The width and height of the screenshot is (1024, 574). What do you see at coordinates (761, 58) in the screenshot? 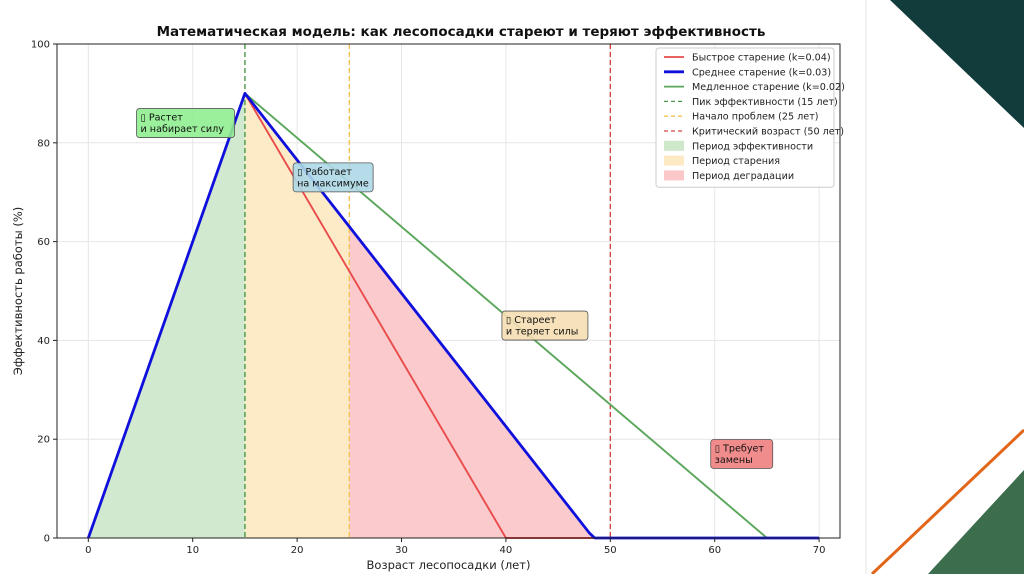
I see `legend-label: Быстрое старение (k=0.04)` at bounding box center [761, 58].